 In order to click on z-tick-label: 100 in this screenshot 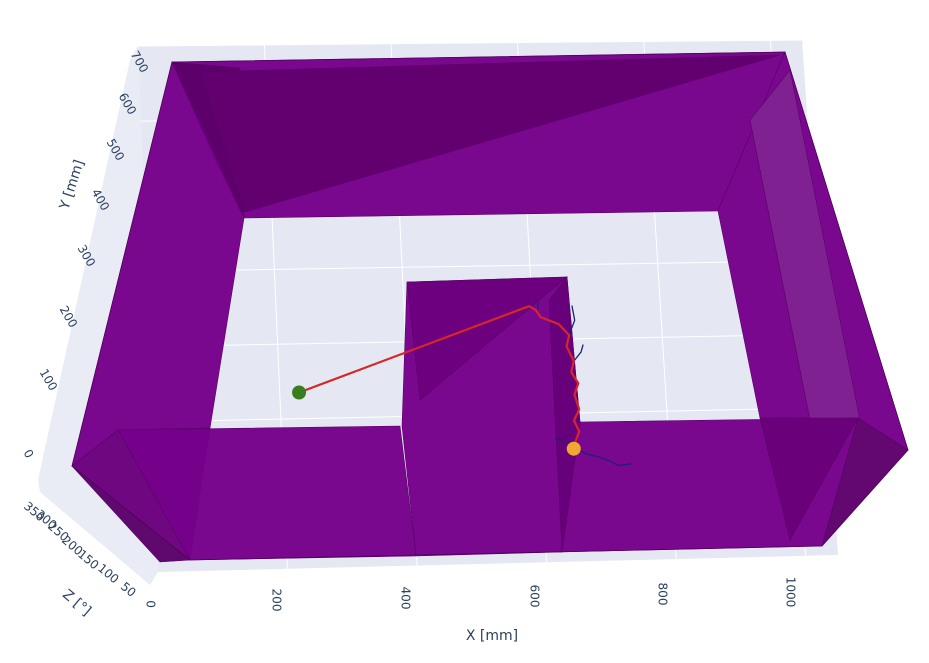, I will do `click(108, 573)`.